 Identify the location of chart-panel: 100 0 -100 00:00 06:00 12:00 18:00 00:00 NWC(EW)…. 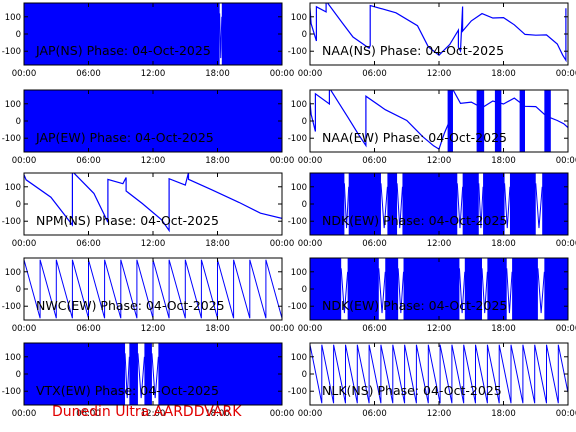
(148, 295).